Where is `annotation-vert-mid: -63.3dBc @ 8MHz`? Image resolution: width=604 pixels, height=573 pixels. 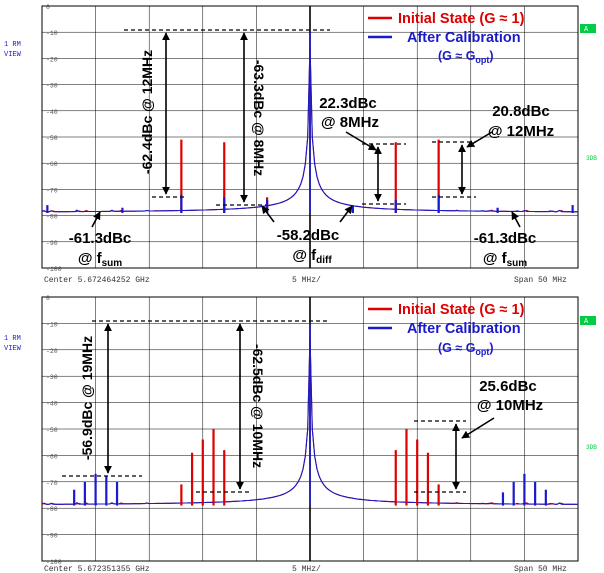 annotation-vert-mid: -63.3dBc @ 8MHz is located at coordinates (259, 118).